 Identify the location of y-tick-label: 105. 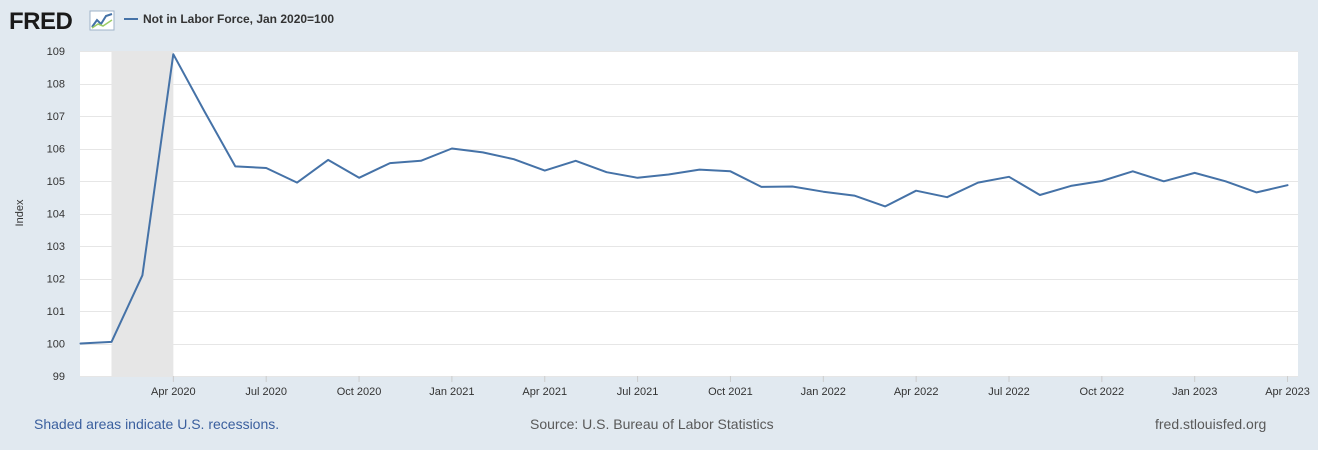
(56, 182).